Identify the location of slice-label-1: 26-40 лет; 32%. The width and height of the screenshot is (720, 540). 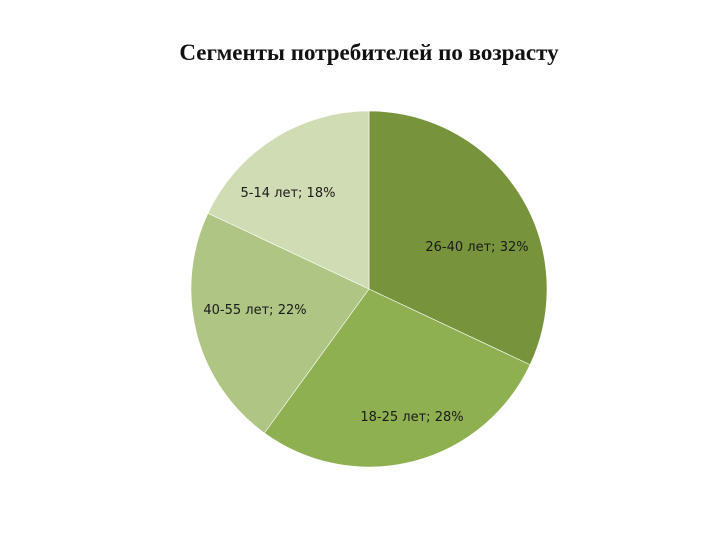
(476, 247).